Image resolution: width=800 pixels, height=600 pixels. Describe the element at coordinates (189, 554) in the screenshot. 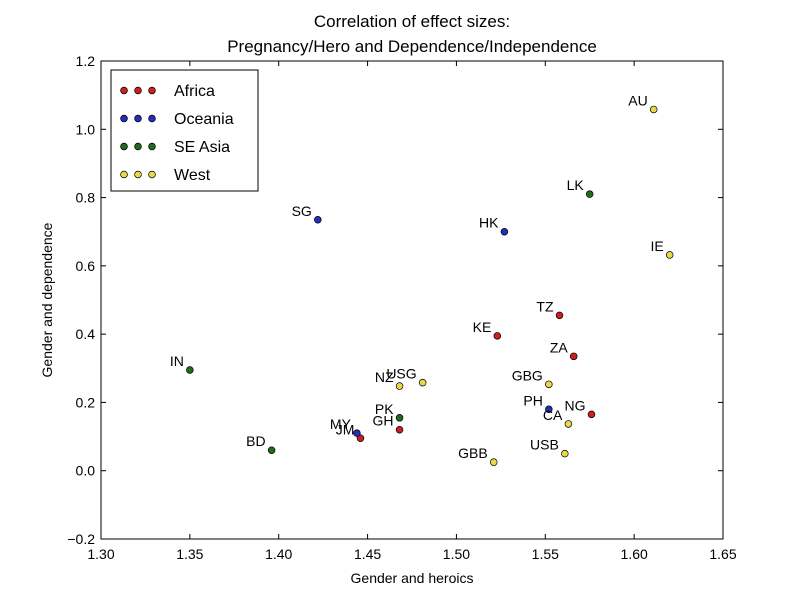

I see `x-tick-label: 1.35` at that location.